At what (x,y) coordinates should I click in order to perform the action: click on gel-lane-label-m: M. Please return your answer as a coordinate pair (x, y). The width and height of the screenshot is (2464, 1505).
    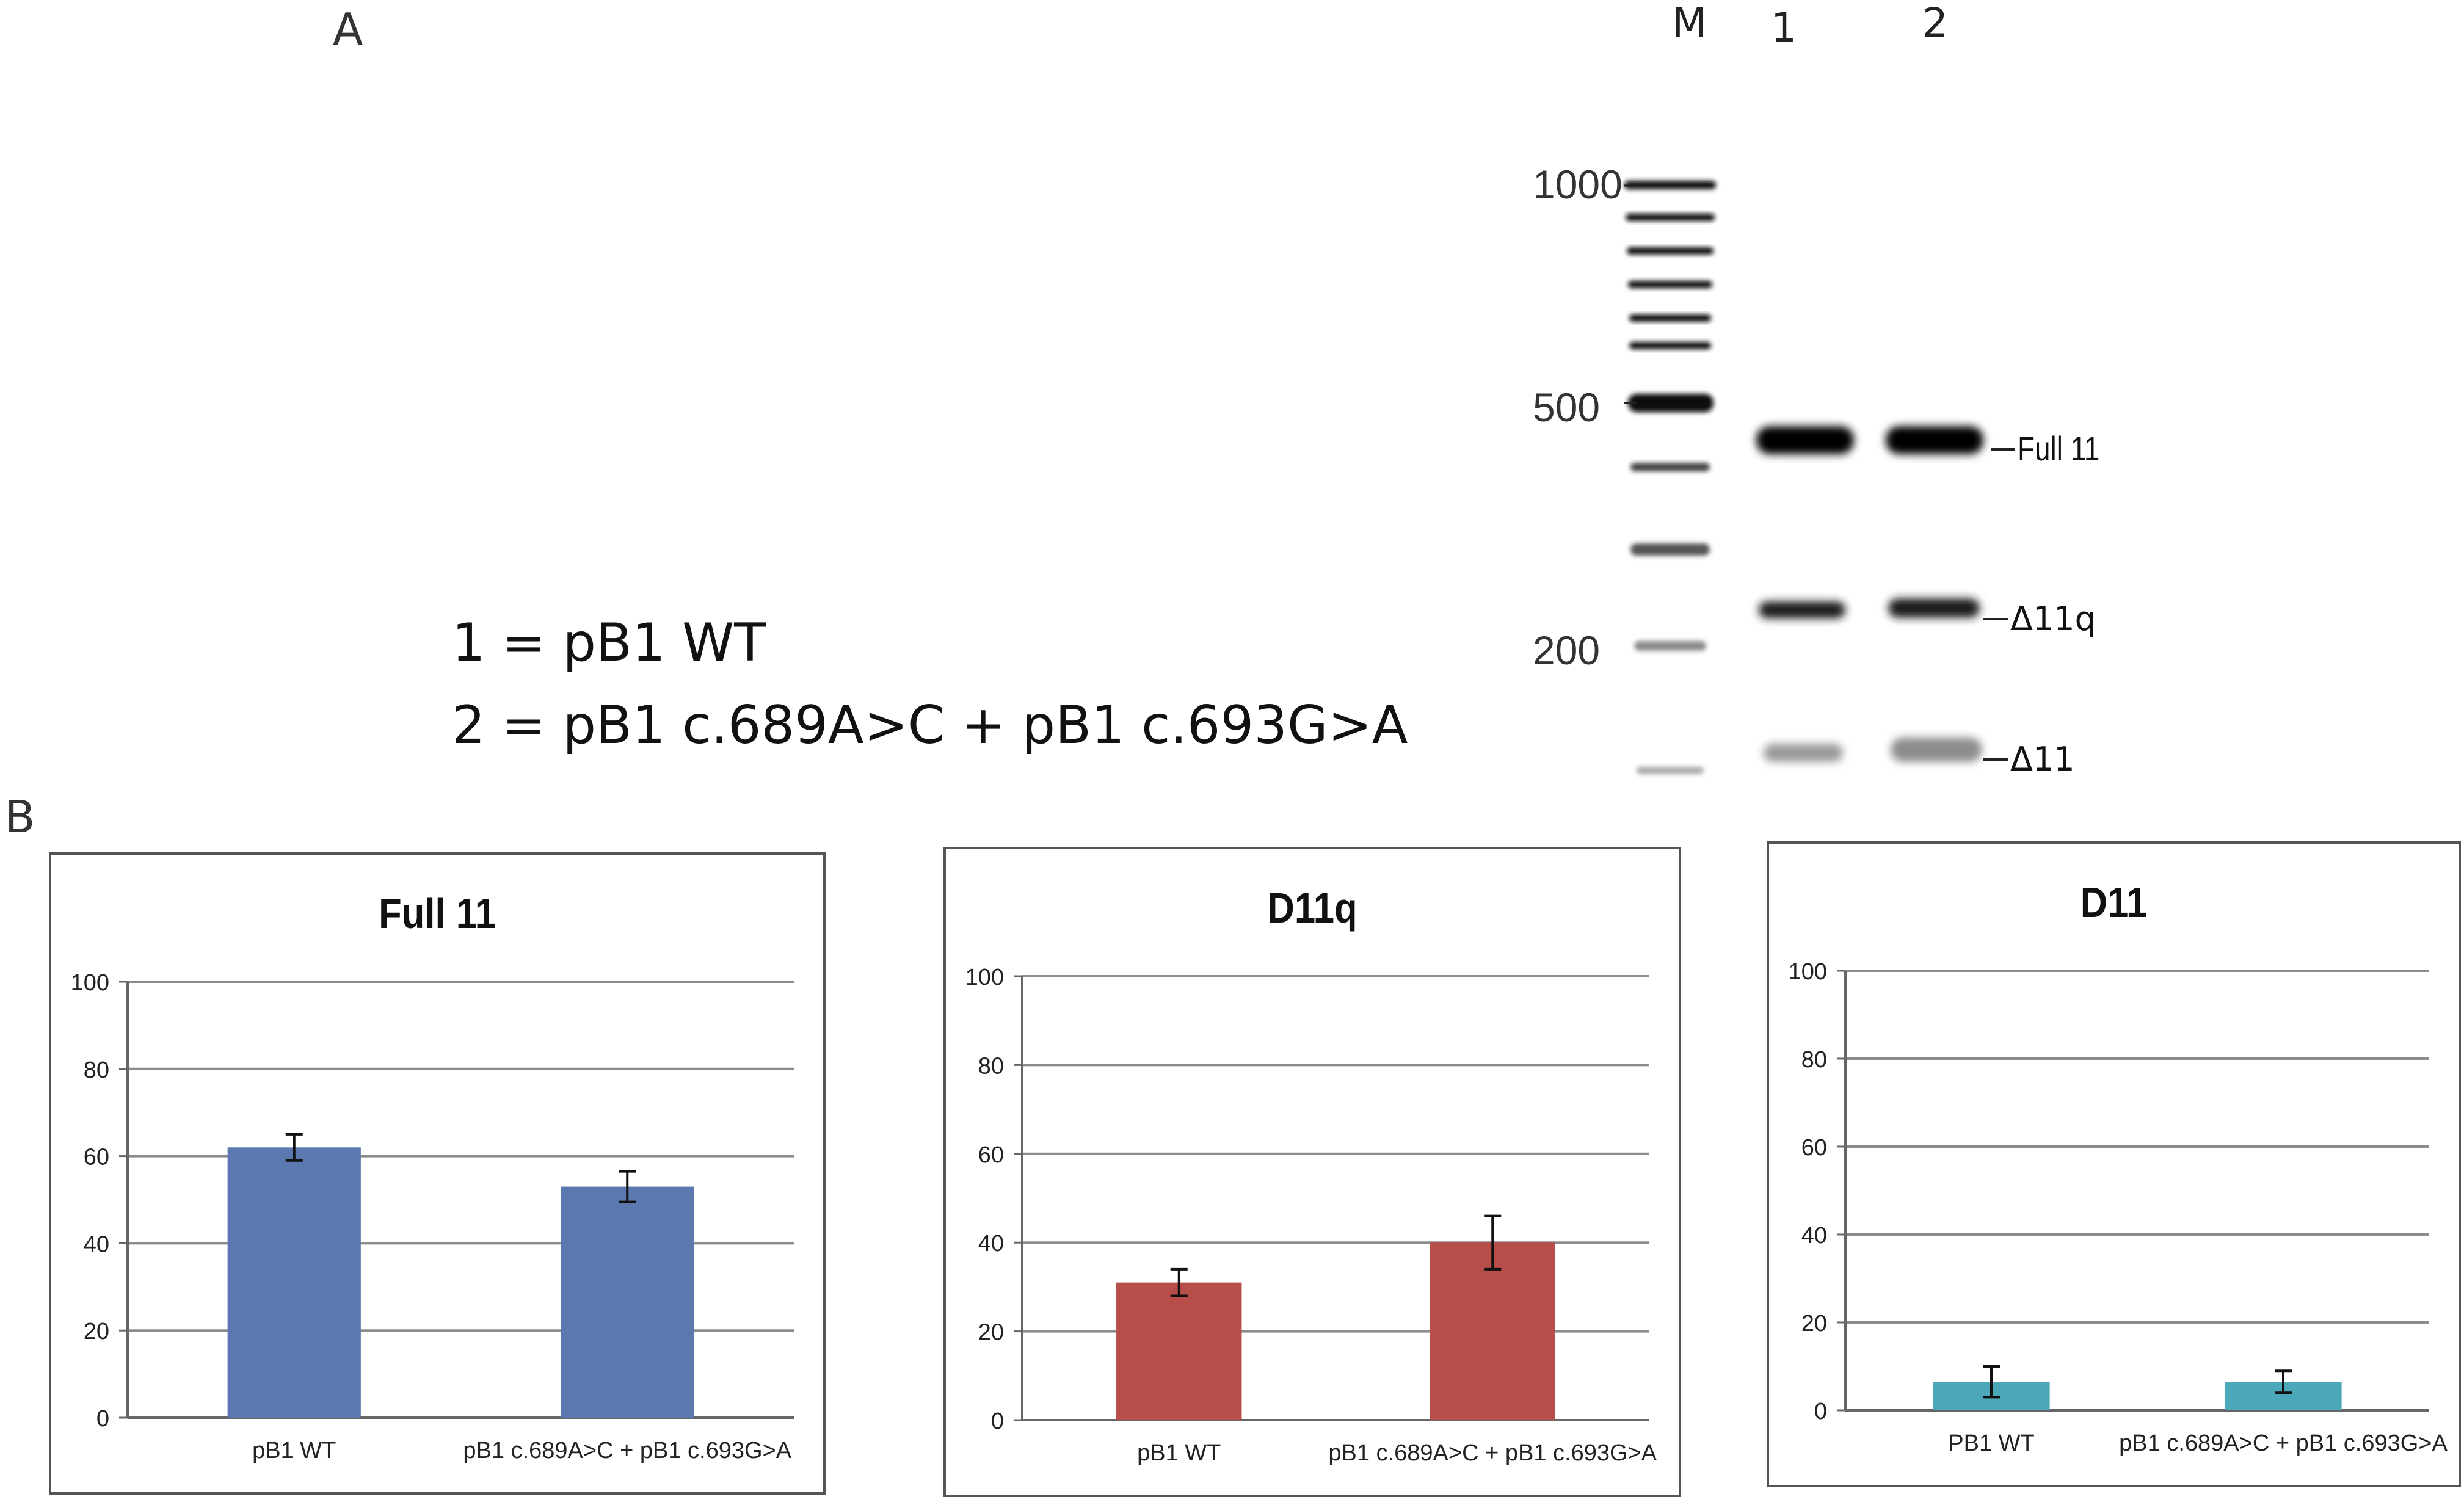
    Looking at the image, I should click on (1689, 23).